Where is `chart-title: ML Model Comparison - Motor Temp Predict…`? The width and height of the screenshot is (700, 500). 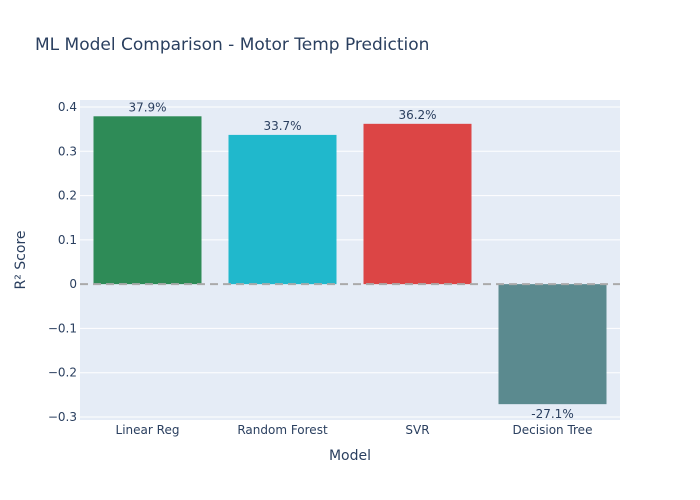 chart-title: ML Model Comparison - Motor Temp Predict… is located at coordinates (232, 45).